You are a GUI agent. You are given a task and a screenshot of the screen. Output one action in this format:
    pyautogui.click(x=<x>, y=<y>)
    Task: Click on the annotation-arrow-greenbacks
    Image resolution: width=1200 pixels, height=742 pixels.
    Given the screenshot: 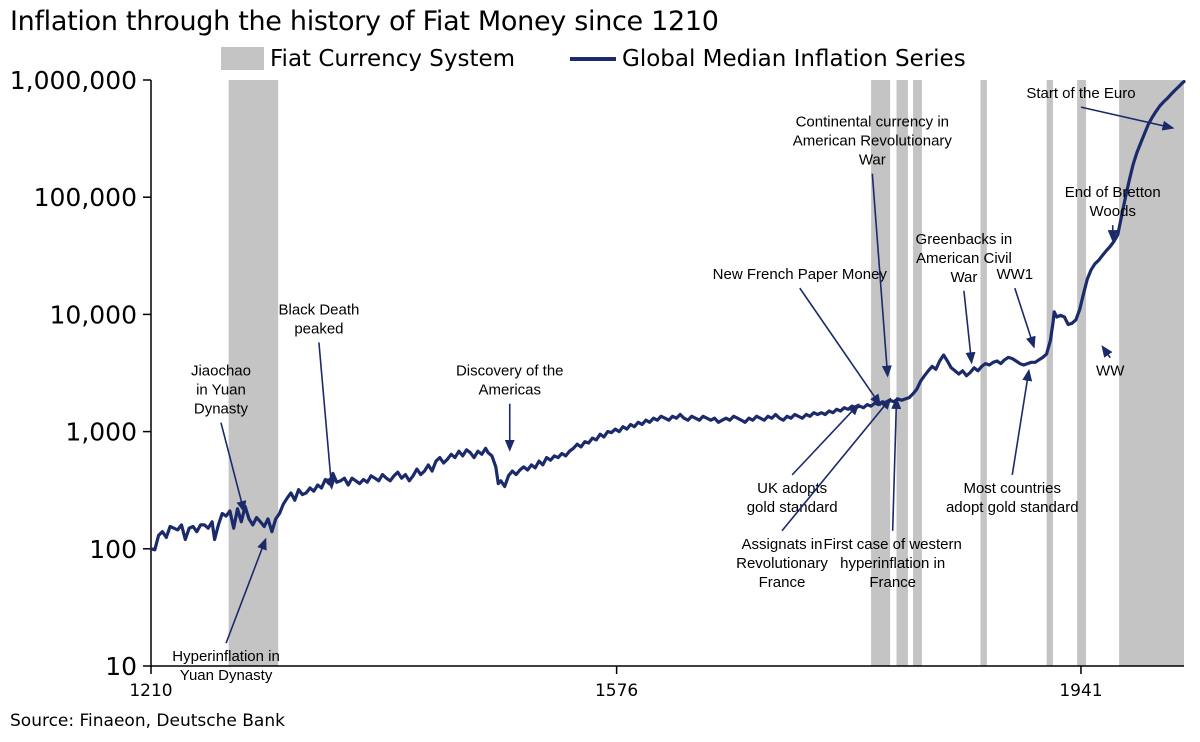 What is the action you would take?
    pyautogui.click(x=969, y=327)
    